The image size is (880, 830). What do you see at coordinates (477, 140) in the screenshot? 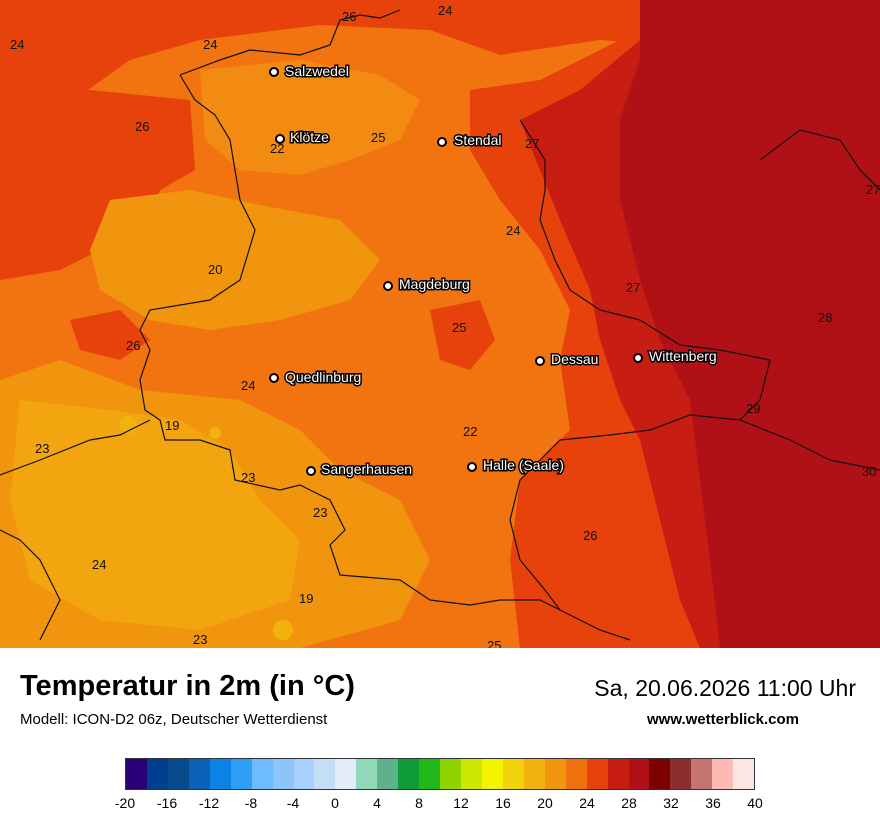
I see `city-label: Stendal` at bounding box center [477, 140].